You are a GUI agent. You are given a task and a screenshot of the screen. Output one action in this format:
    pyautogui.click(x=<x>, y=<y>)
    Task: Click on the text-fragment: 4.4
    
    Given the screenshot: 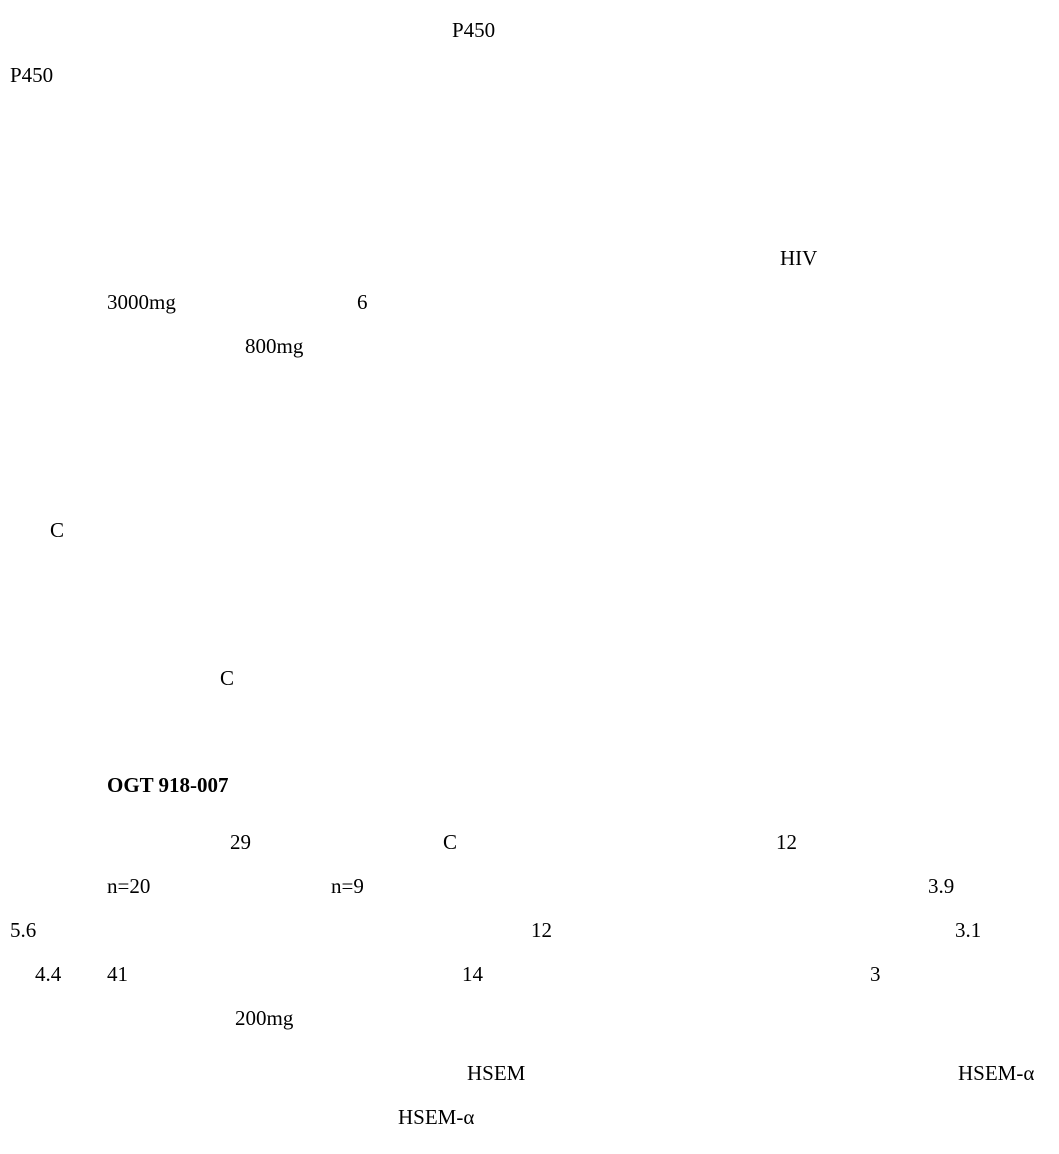 What is the action you would take?
    pyautogui.click(x=48, y=974)
    